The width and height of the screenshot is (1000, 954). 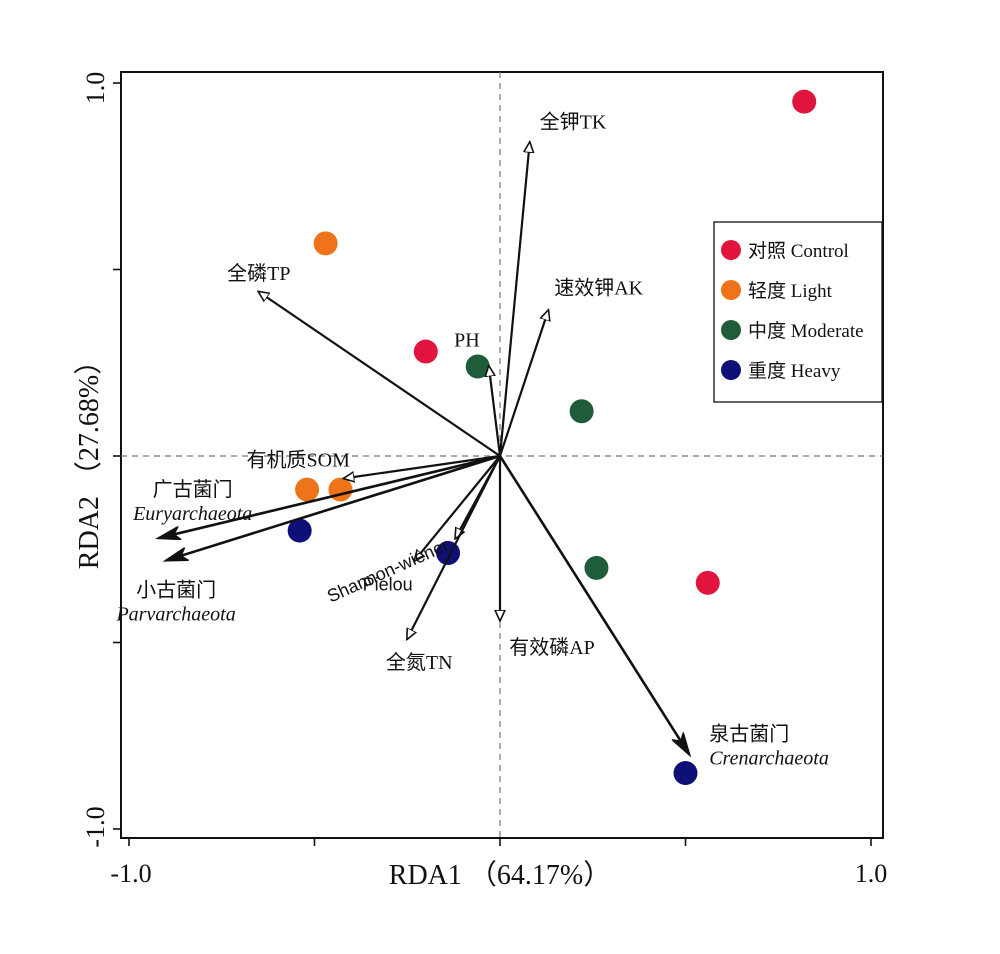 I want to click on environment-label: 全钾TK, so click(x=573, y=122).